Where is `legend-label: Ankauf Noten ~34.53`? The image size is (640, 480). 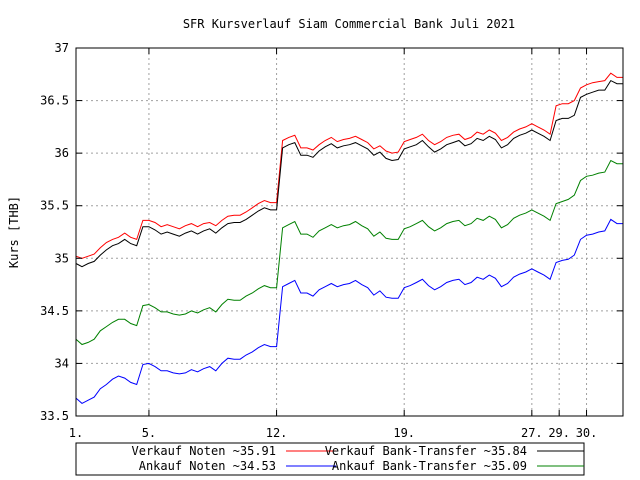
legend-label: Ankauf Noten ~34.53 is located at coordinates (207, 466).